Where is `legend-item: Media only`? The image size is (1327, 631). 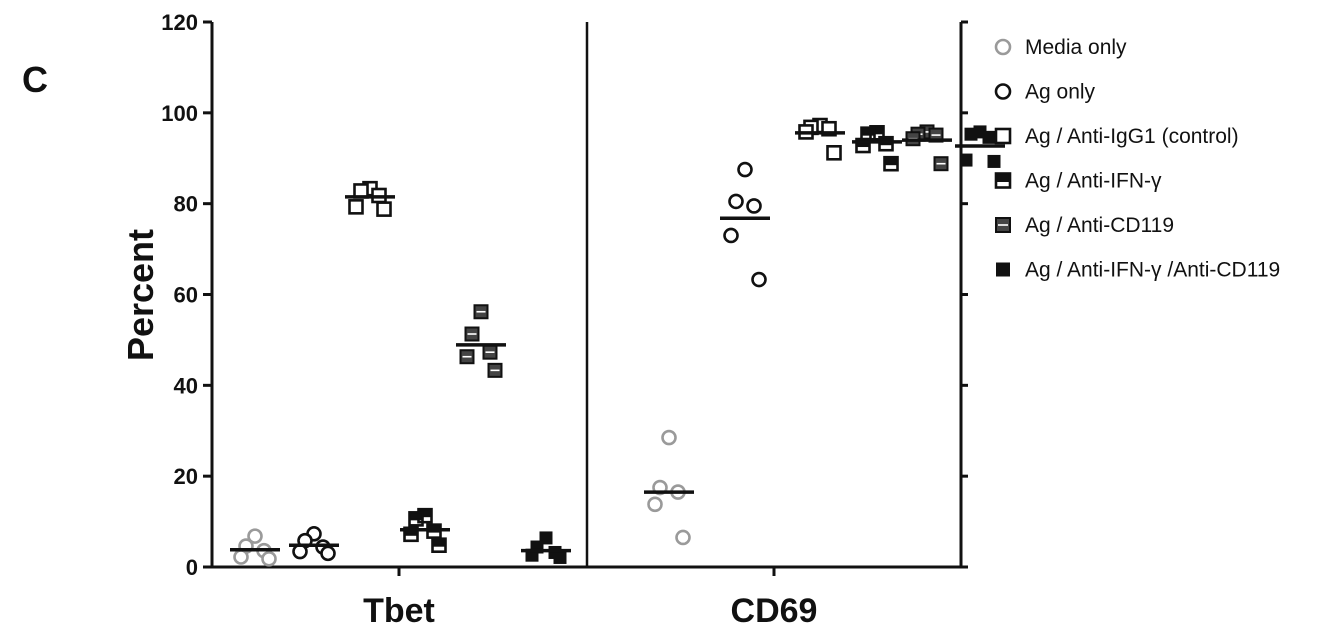
legend-item: Media only is located at coordinates (1060, 47).